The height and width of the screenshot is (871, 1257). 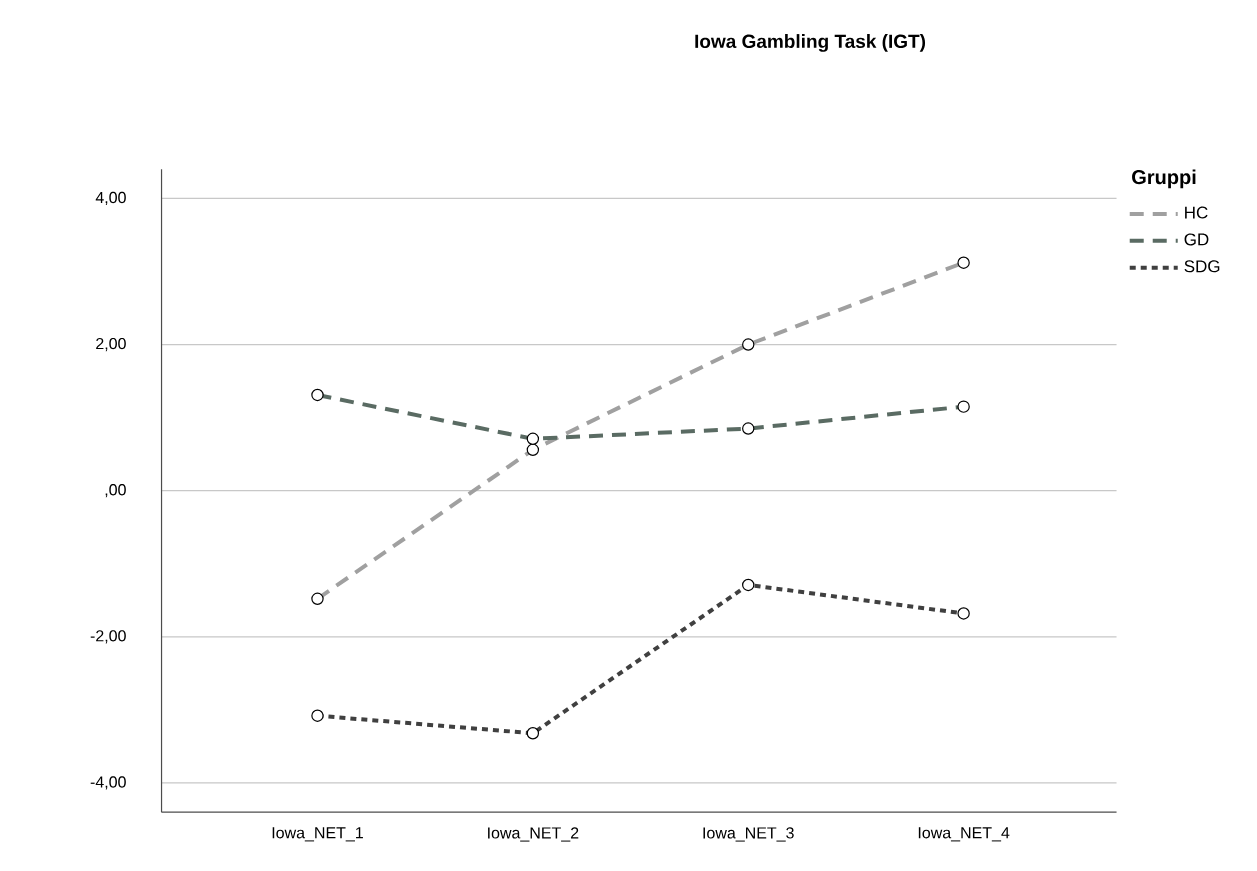 What do you see at coordinates (110, 198) in the screenshot?
I see `y-tick-label: 4,00` at bounding box center [110, 198].